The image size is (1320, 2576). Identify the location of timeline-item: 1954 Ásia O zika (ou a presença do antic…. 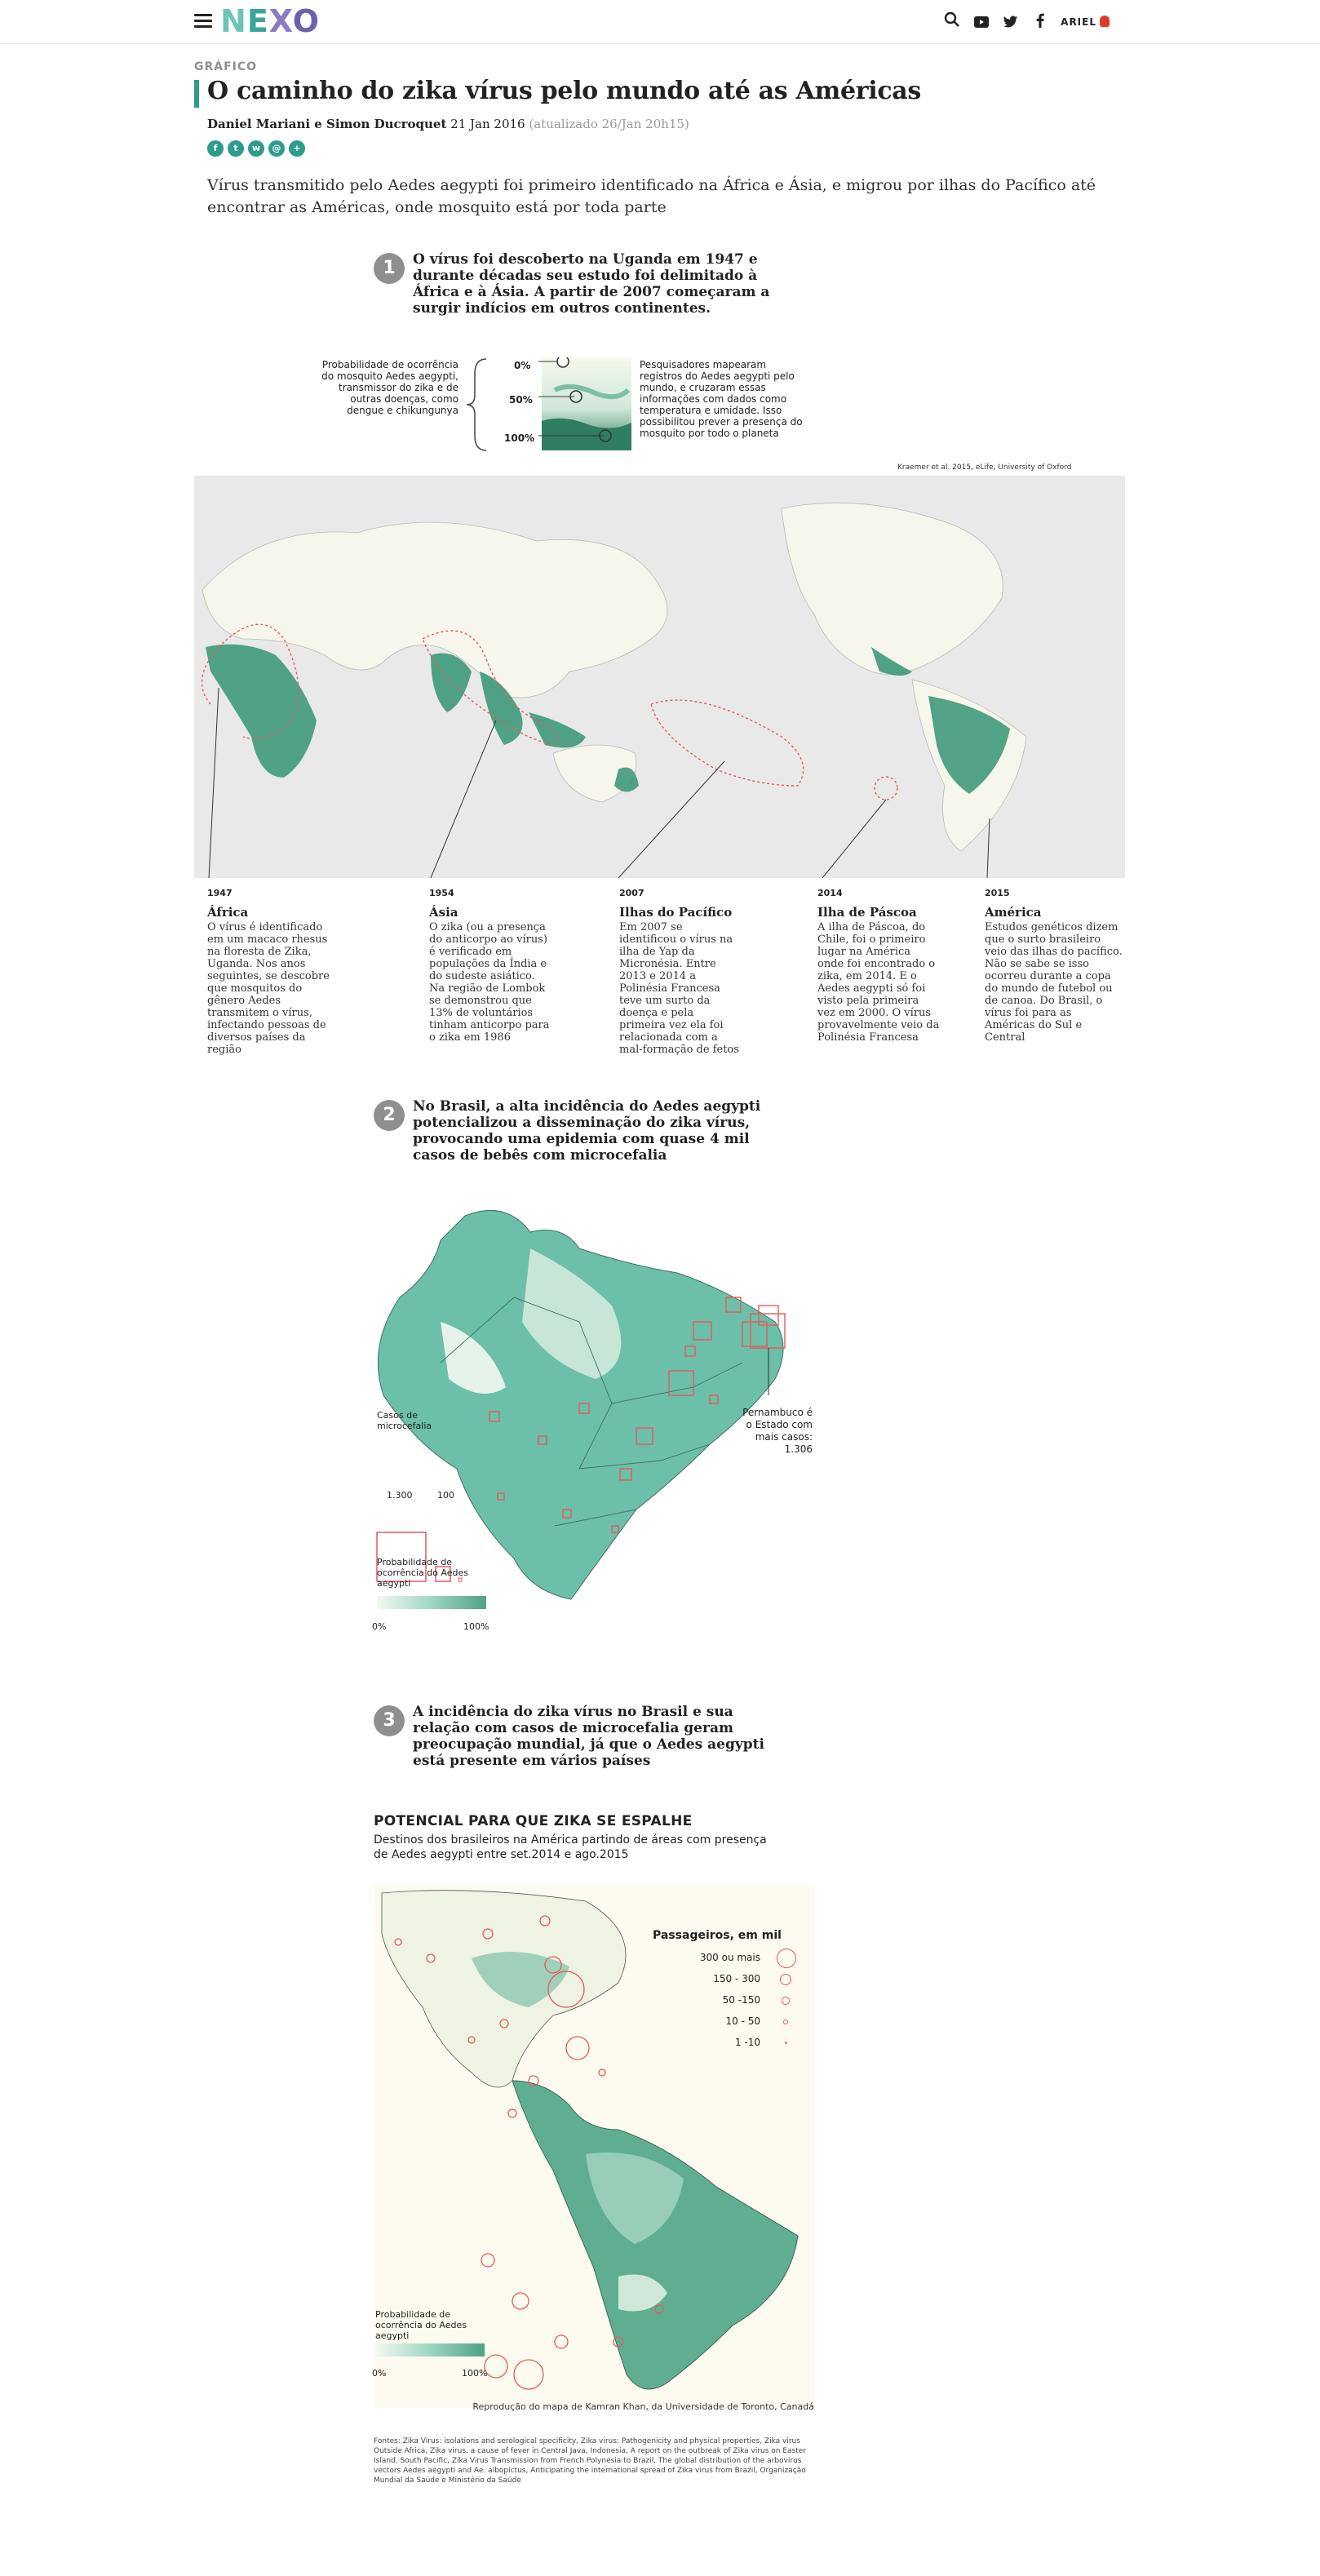
(490, 966).